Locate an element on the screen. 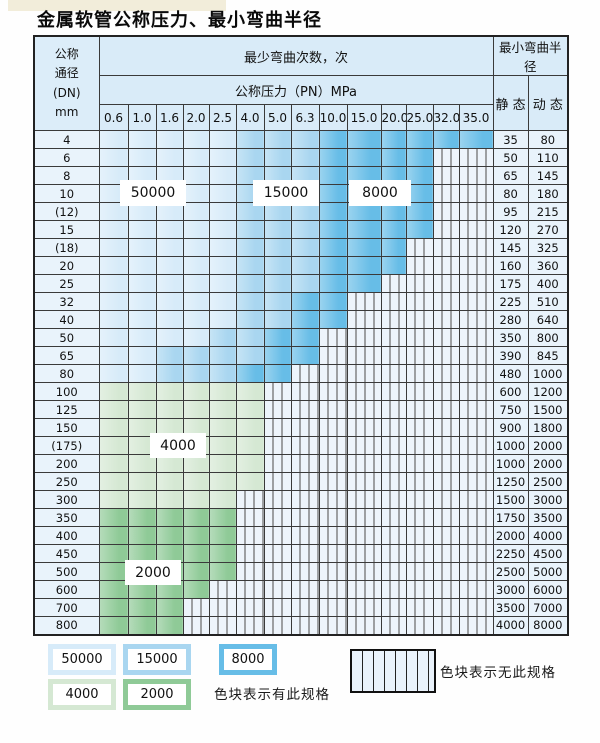  dn-header-line: 通径 is located at coordinates (66, 73).